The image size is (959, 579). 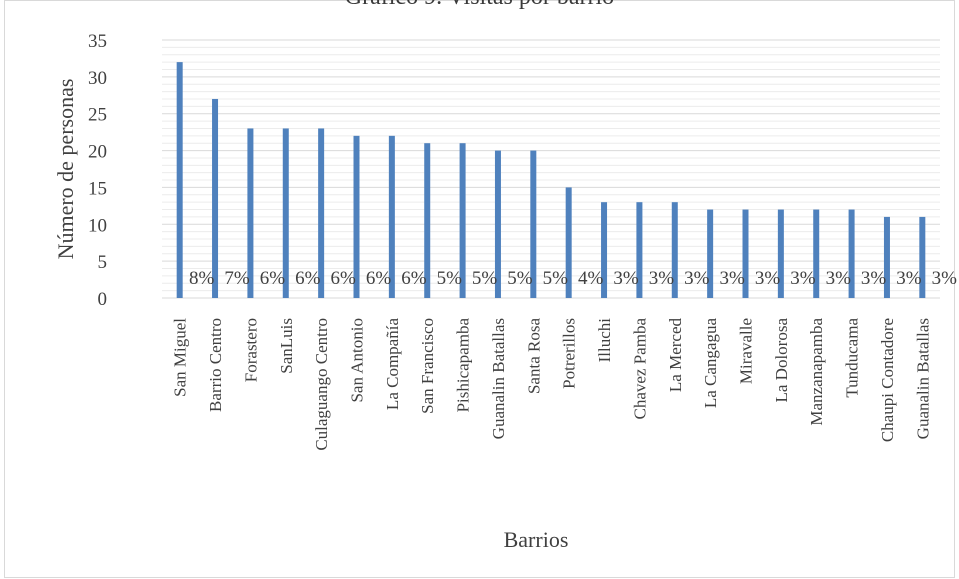 What do you see at coordinates (639, 369) in the screenshot?
I see `x-tick-label: Chavez Pamba` at bounding box center [639, 369].